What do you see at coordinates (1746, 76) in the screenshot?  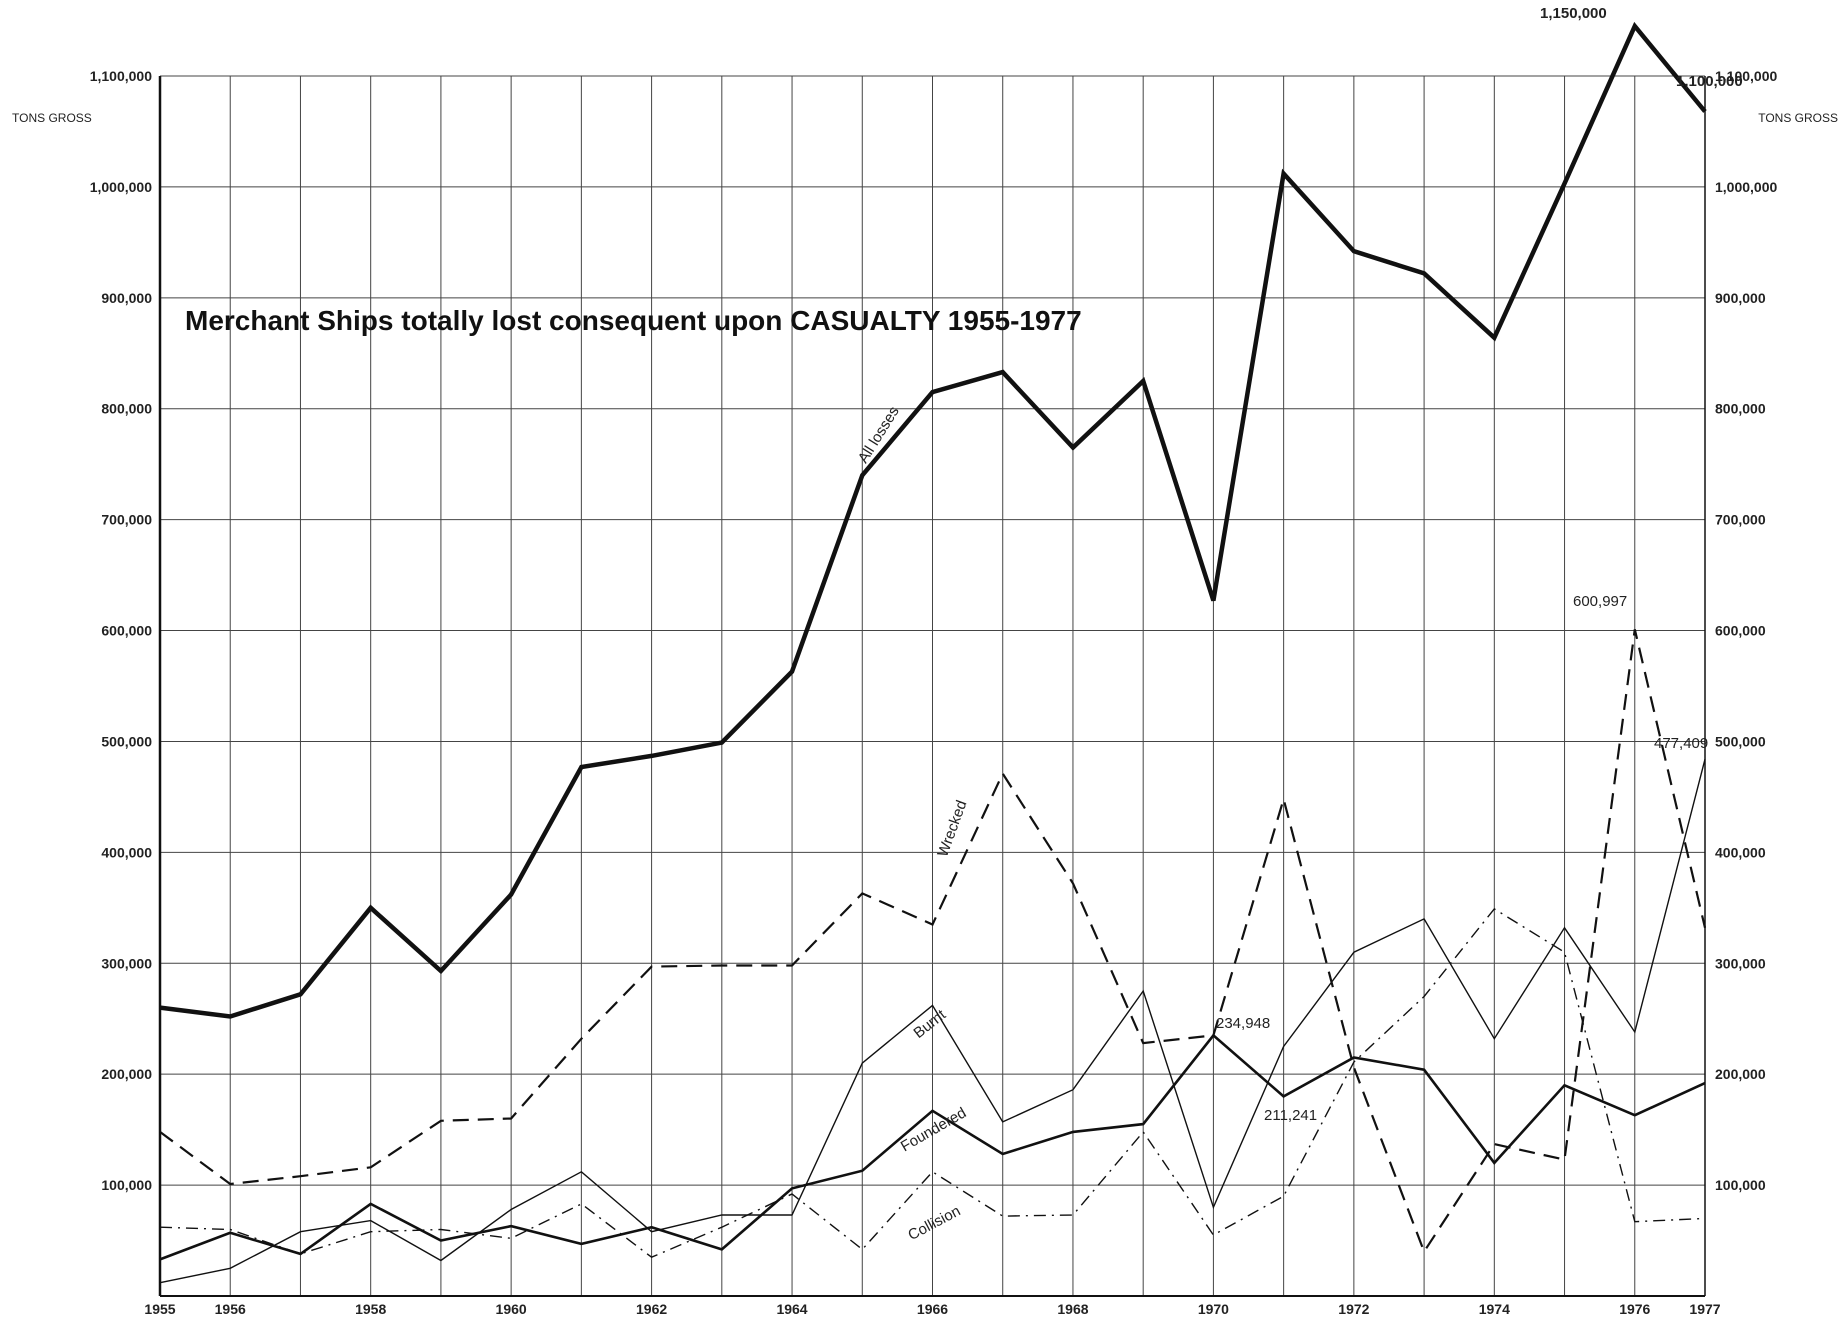 I see `y-tick-label-right: 1,100,000` at bounding box center [1746, 76].